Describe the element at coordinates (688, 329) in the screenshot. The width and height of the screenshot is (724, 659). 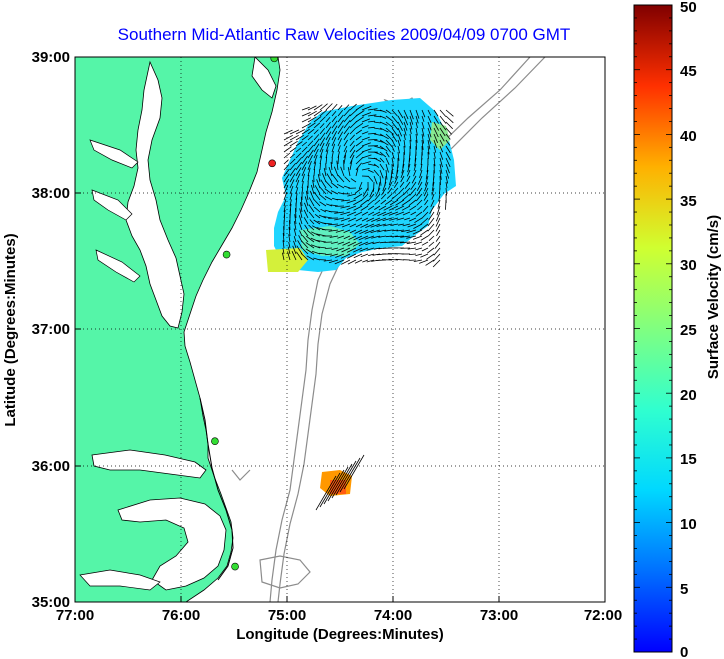
I see `colorbar-tick-labels: 0 5 10 15 20 25 30 35 40 45 50` at that location.